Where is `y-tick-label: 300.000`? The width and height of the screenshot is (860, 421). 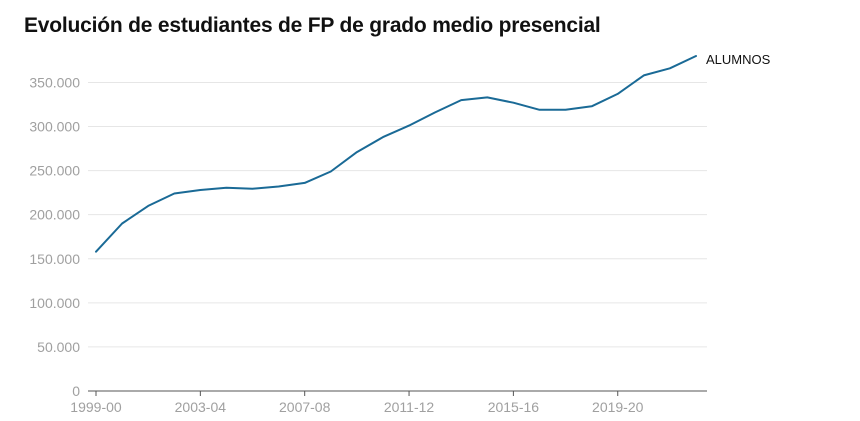
y-tick-label: 300.000 is located at coordinates (54, 127).